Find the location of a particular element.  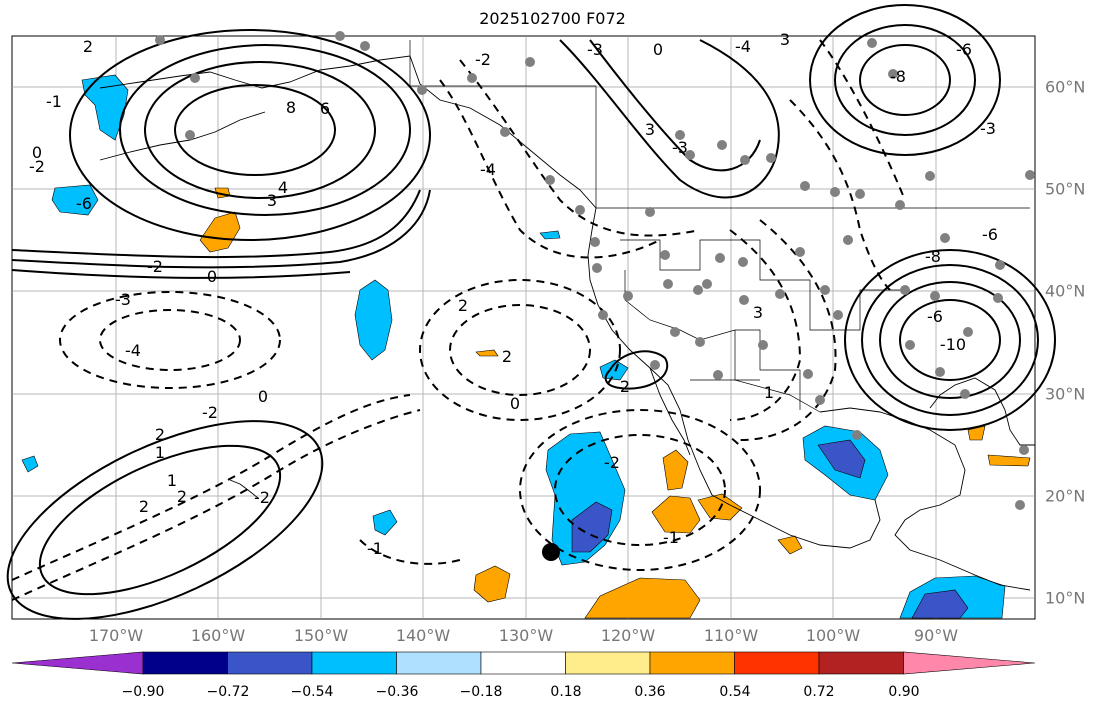

colorbar-tick: −0.90 is located at coordinates (143, 692).